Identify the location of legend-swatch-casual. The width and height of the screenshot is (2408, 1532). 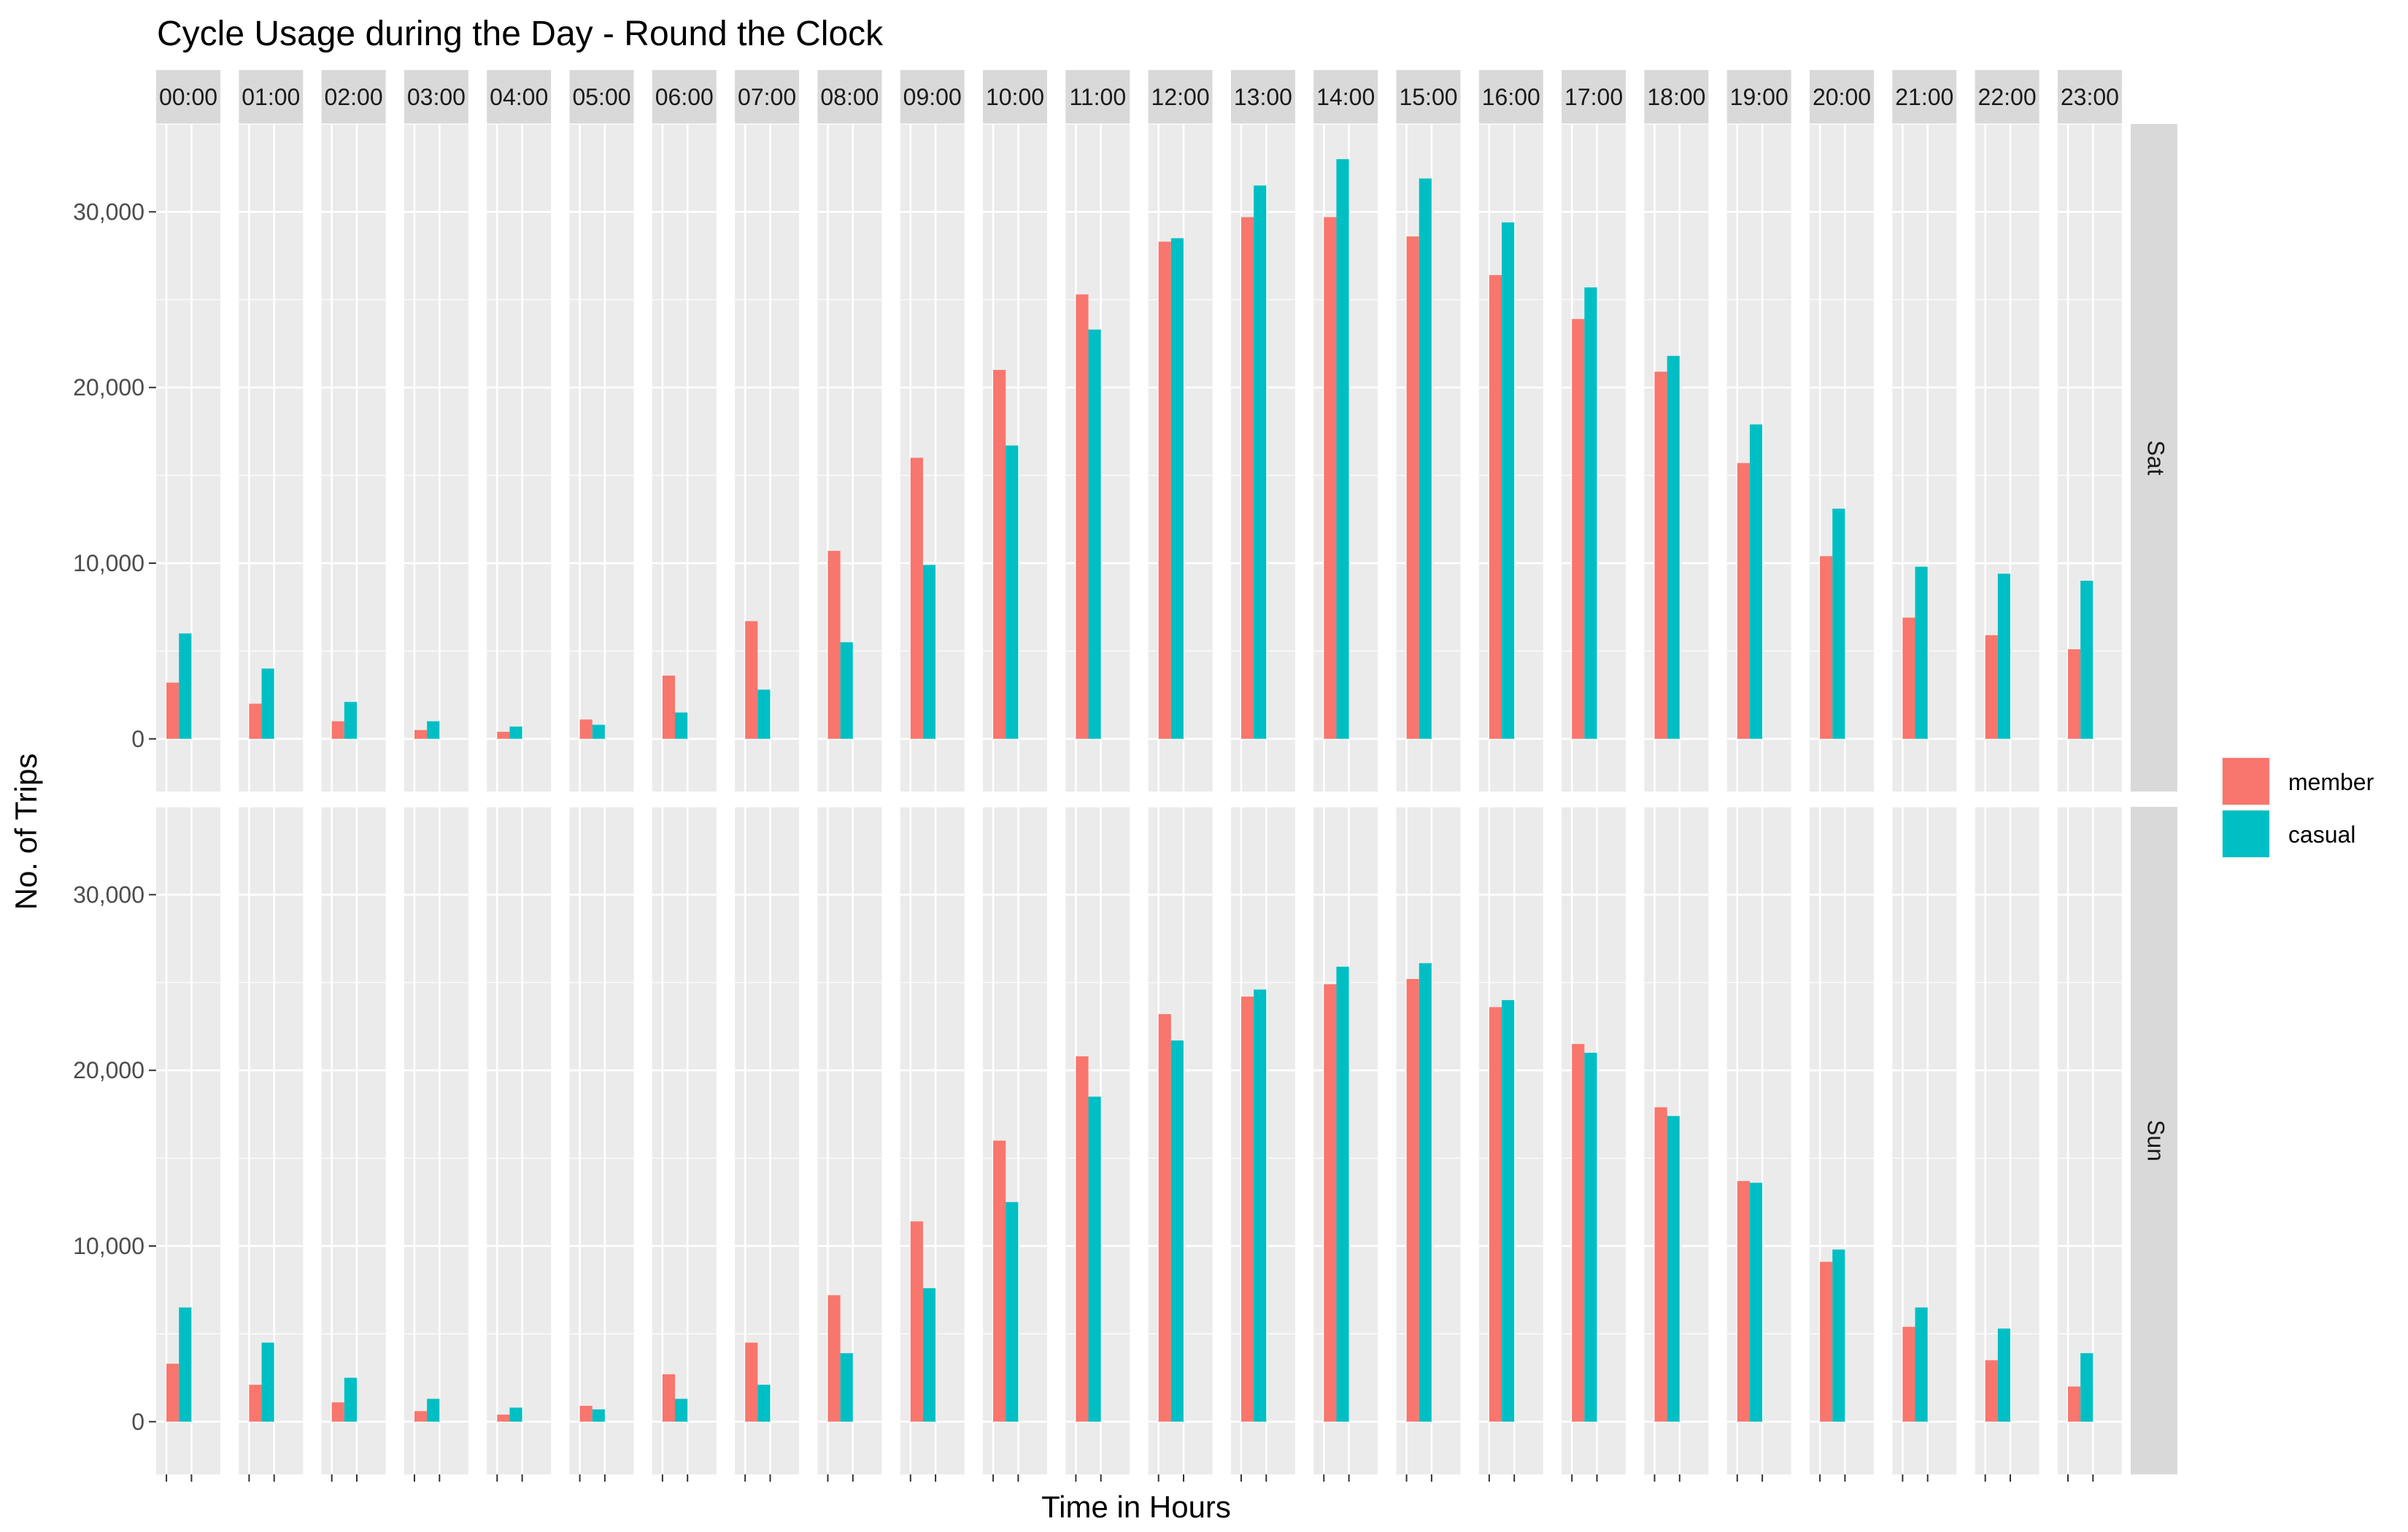
(2245, 834).